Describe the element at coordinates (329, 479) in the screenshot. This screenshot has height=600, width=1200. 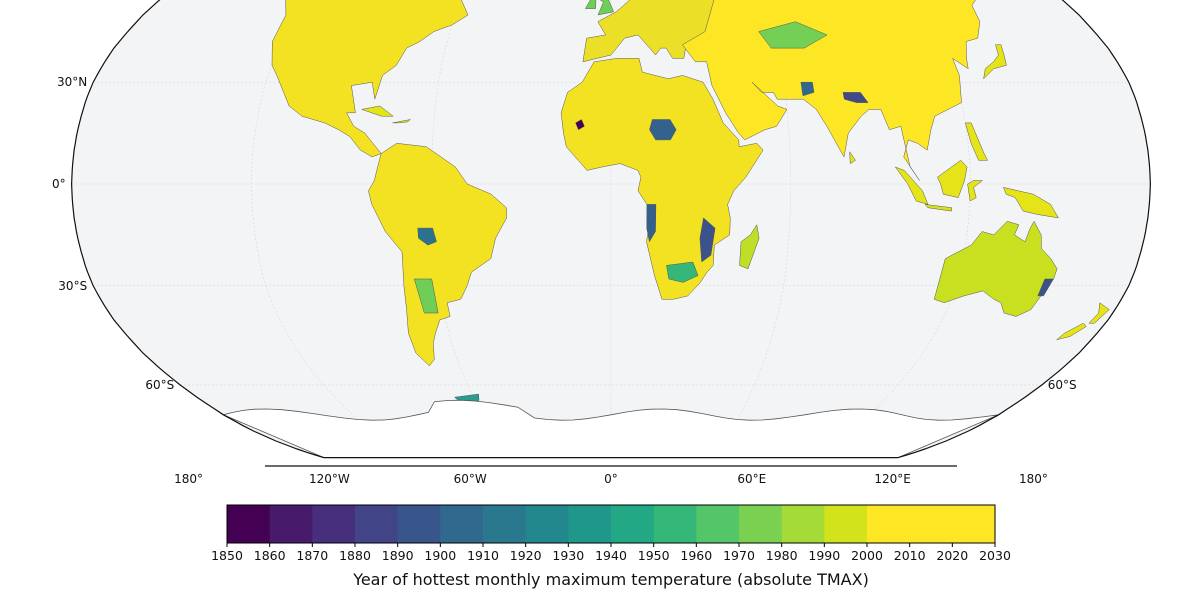
I see `longitude-label: 120°W` at that location.